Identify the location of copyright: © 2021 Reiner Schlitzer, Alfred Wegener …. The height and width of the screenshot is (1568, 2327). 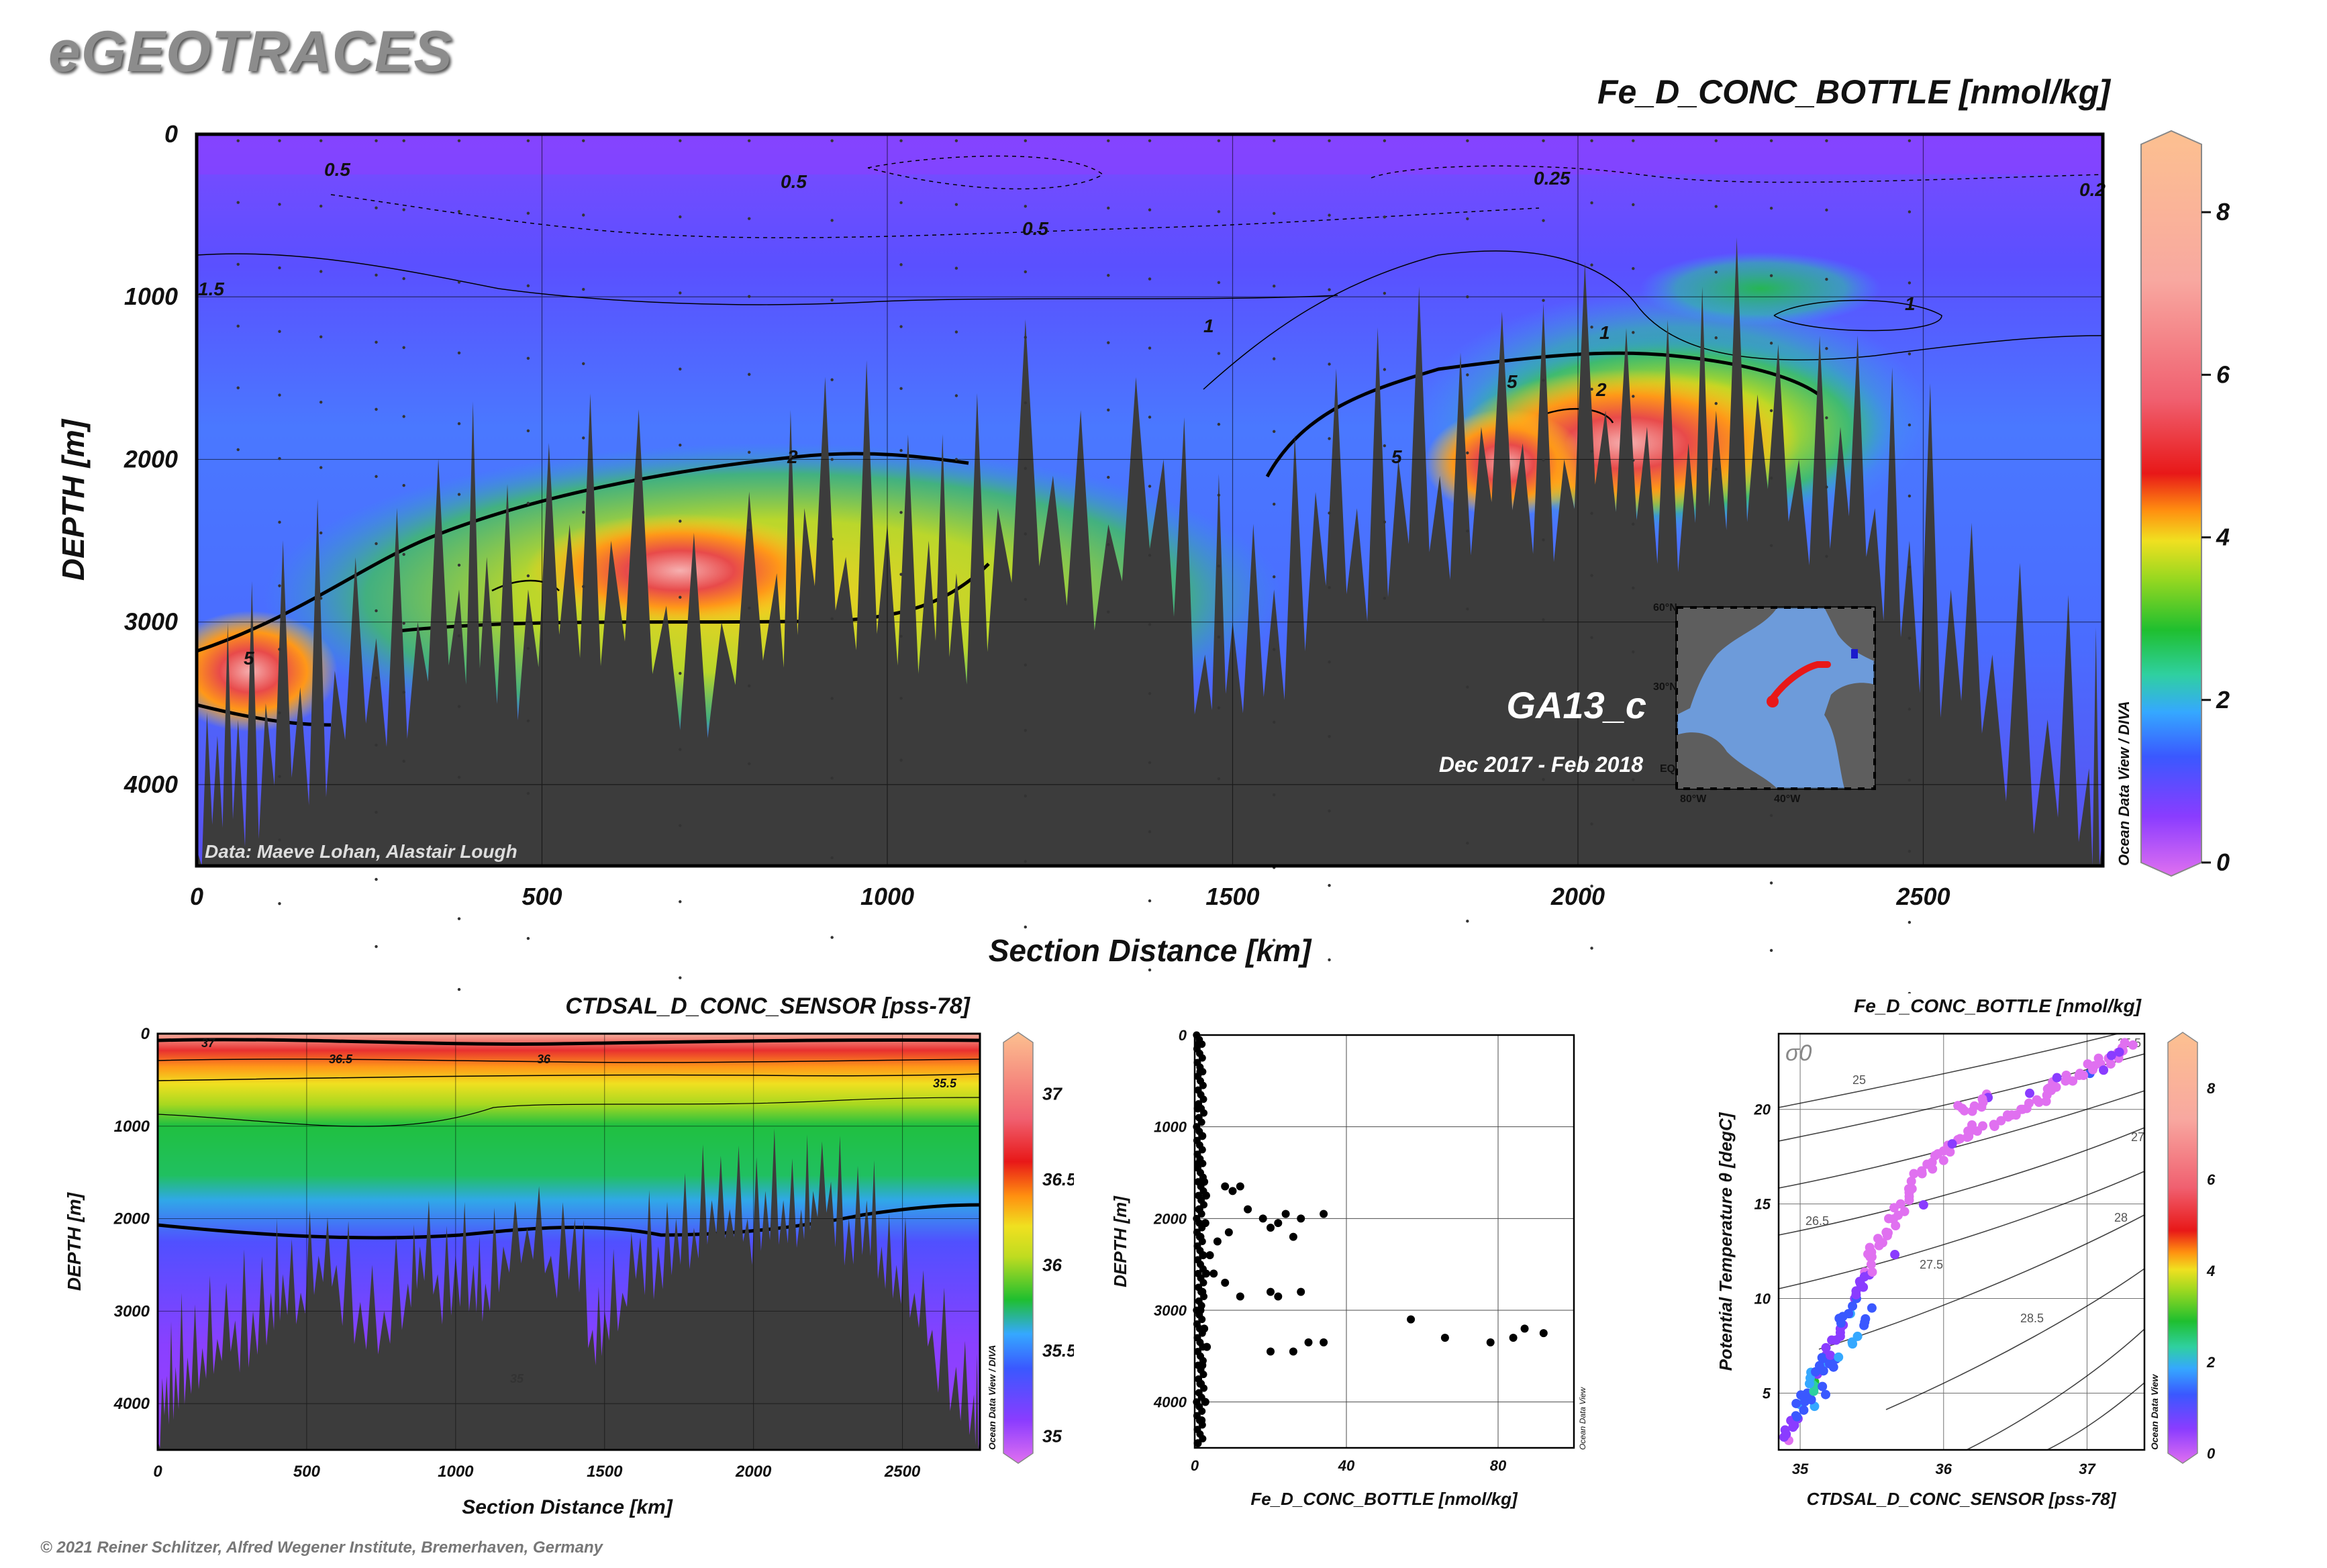
(321, 1547).